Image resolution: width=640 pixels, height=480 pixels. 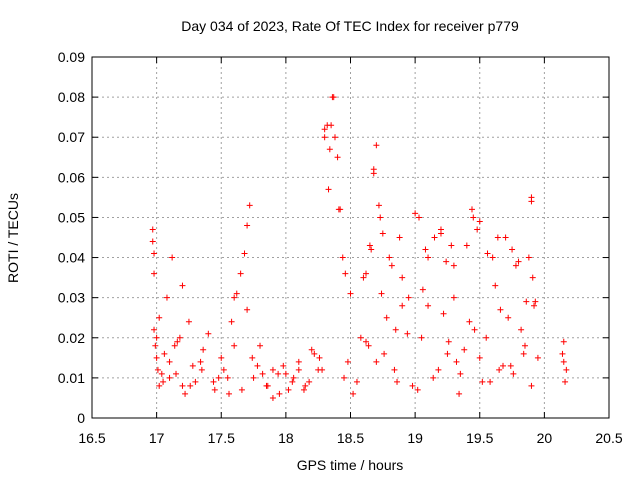 I want to click on x-tick-label: 20.5, so click(x=608, y=438).